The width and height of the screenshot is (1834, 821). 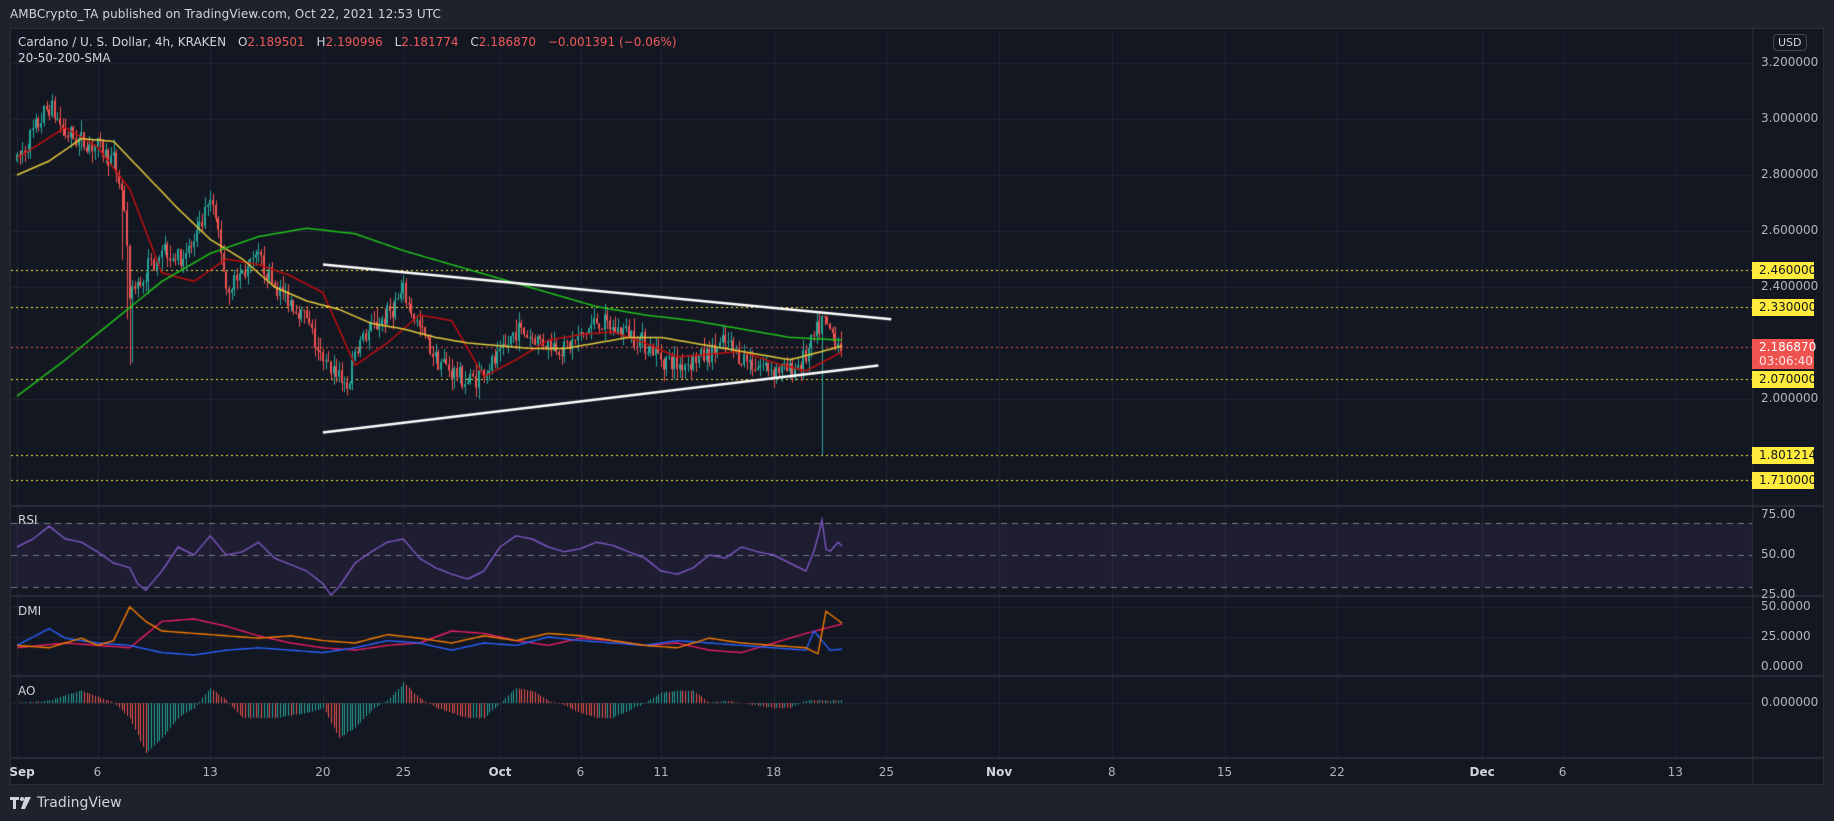 I want to click on footer-brand: TradingView, so click(x=66, y=803).